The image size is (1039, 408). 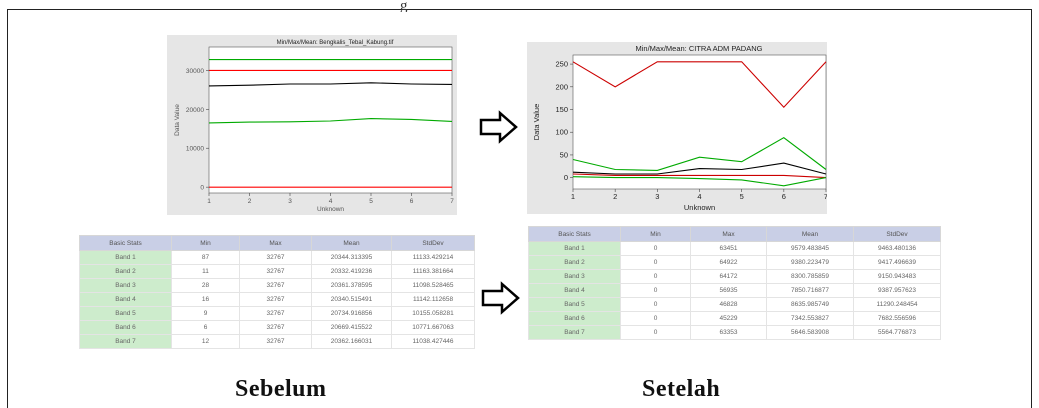 What do you see at coordinates (734, 304) in the screenshot?
I see `table-row: Band 5 0 46828 8635.985749 11290.248454` at bounding box center [734, 304].